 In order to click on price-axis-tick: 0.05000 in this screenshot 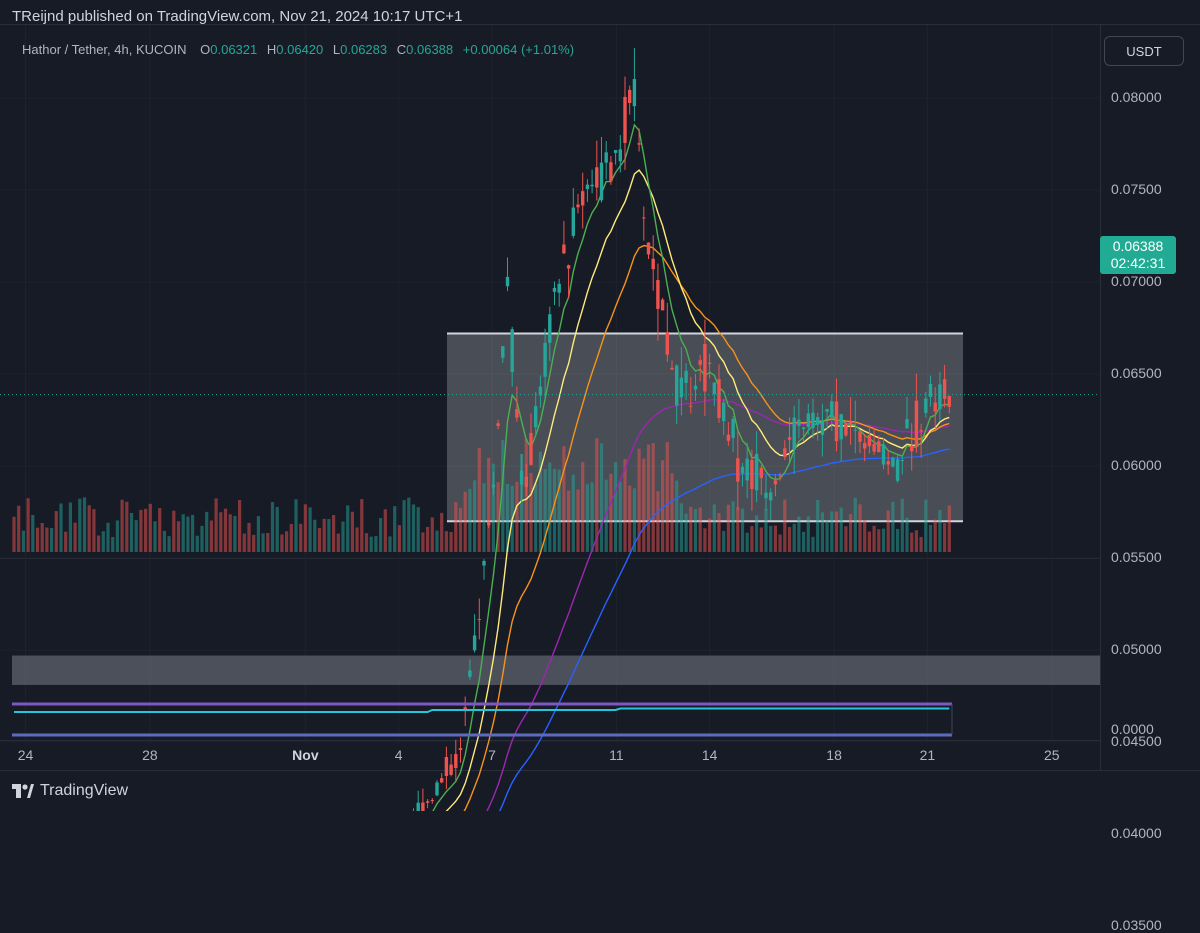, I will do `click(1136, 649)`.